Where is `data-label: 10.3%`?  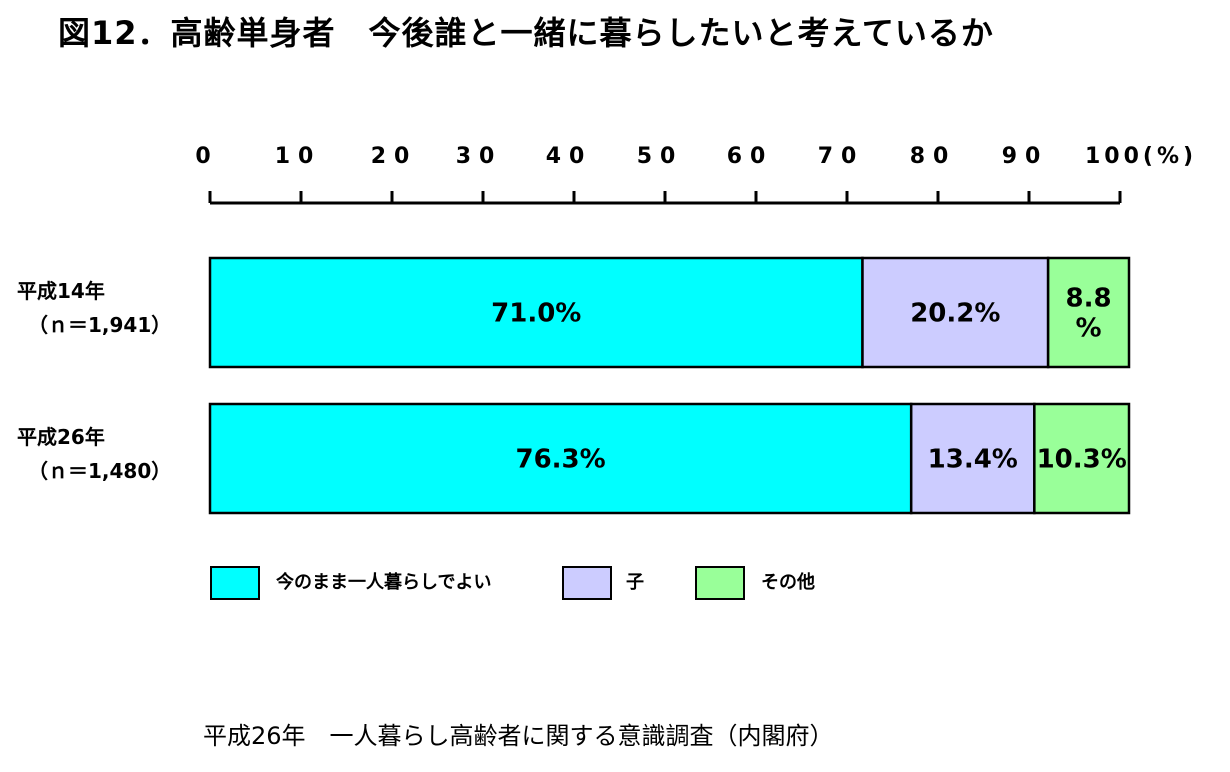
data-label: 10.3% is located at coordinates (1082, 460).